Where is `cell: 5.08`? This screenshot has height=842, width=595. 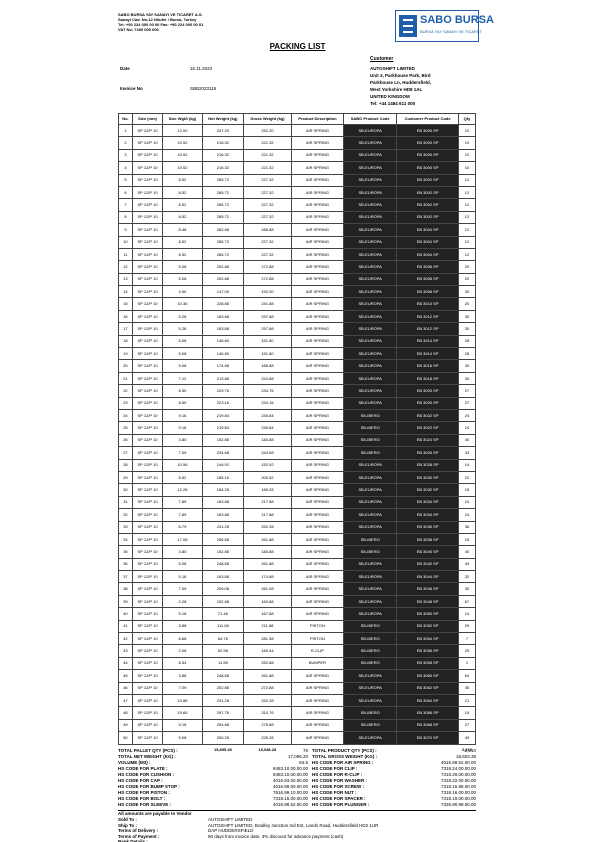 cell: 5.08 is located at coordinates (182, 354).